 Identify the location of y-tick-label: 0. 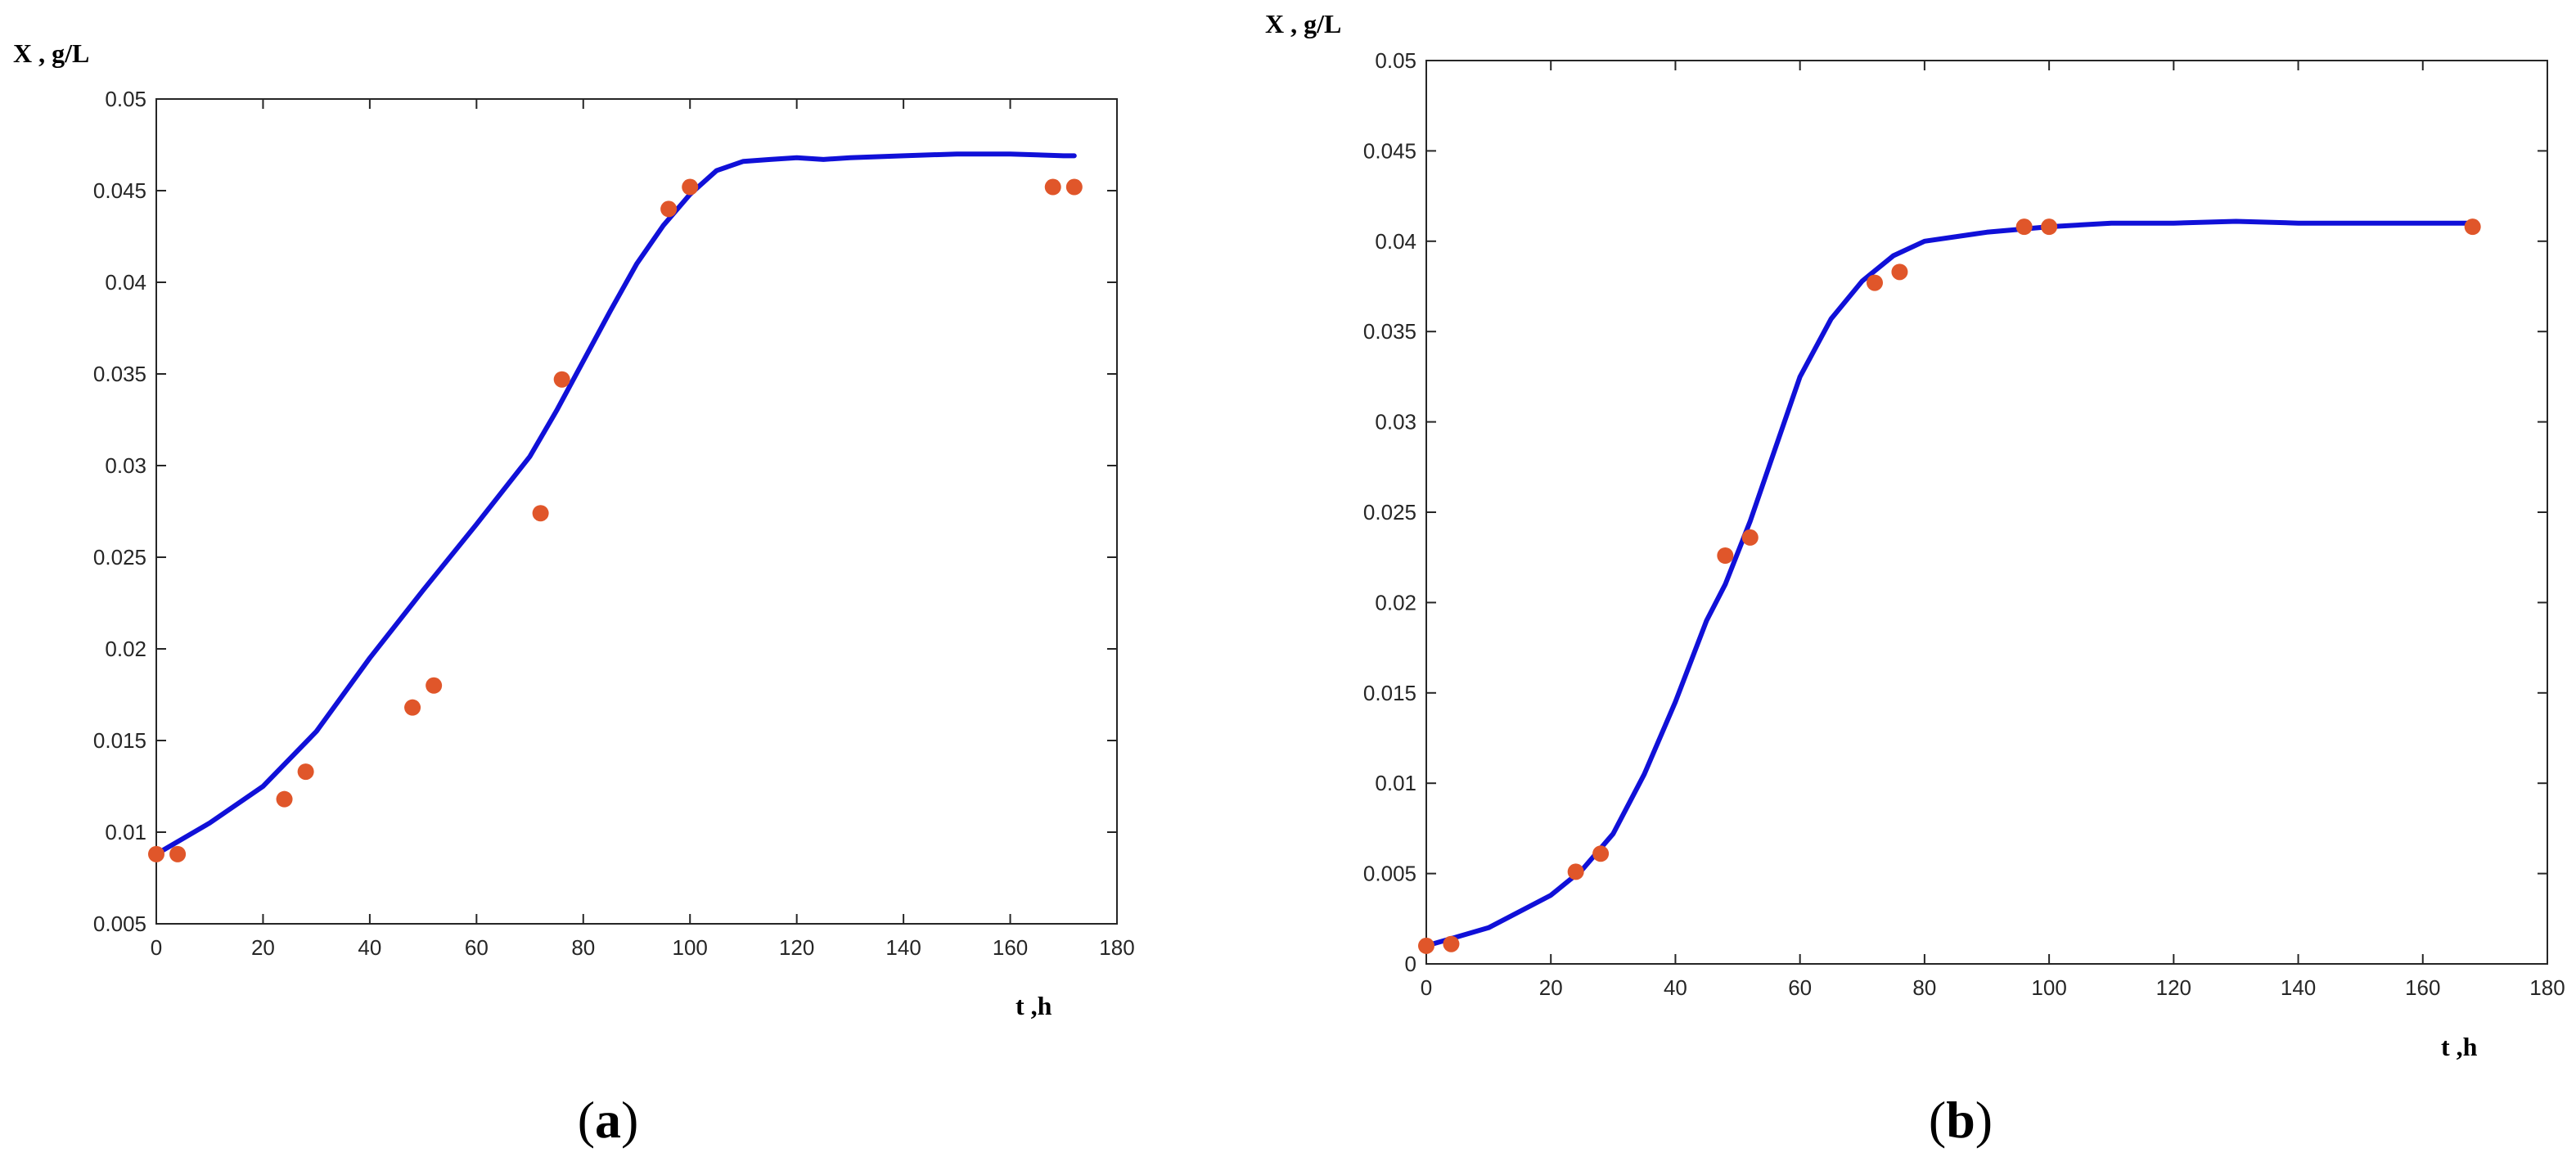
(1410, 964).